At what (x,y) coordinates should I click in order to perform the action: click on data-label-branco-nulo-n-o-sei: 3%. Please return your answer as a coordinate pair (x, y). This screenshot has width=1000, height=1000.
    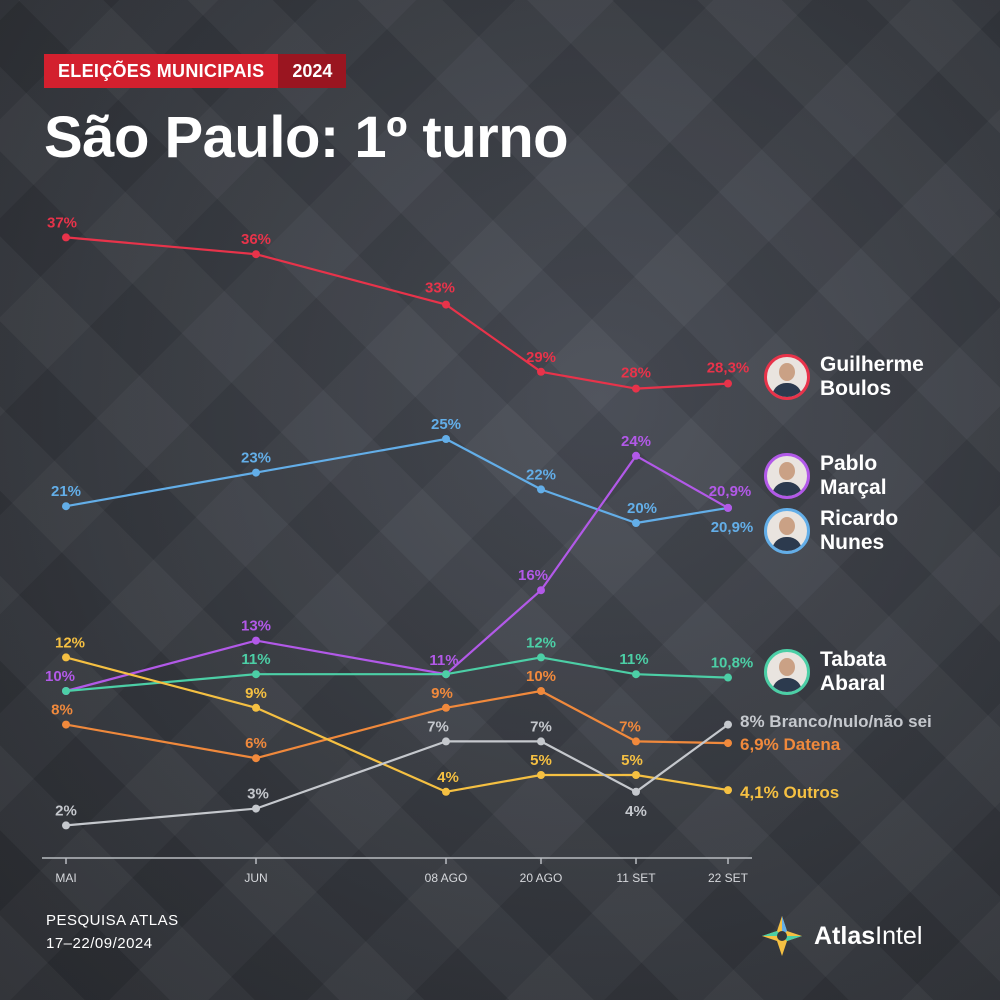
    Looking at the image, I should click on (258, 794).